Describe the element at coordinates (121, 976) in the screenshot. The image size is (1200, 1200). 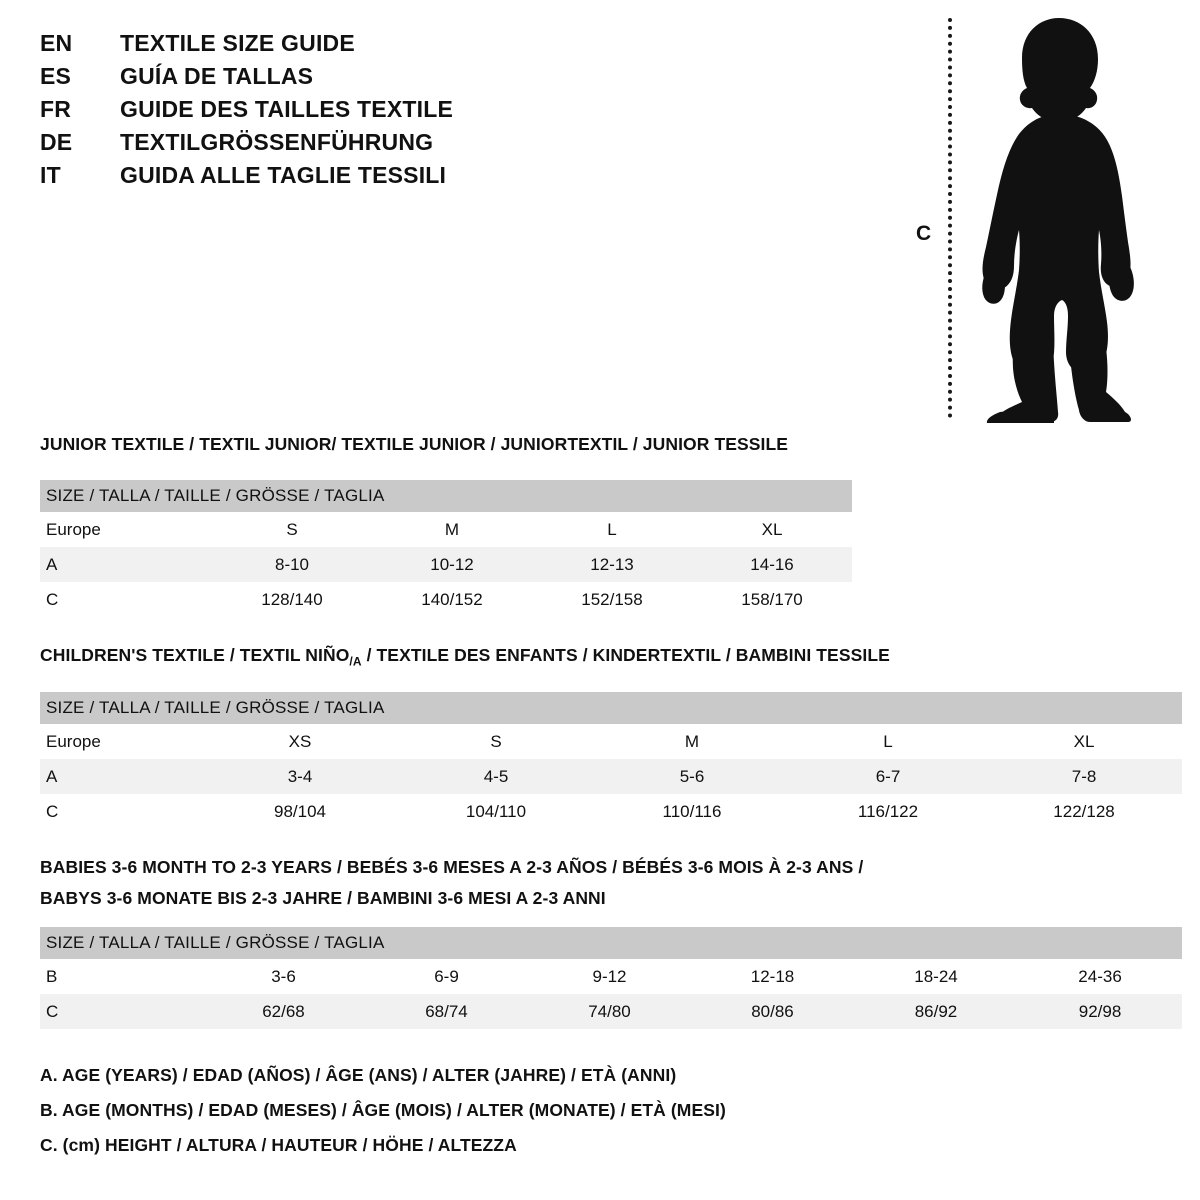
I see `babies-row-label-b: B` at that location.